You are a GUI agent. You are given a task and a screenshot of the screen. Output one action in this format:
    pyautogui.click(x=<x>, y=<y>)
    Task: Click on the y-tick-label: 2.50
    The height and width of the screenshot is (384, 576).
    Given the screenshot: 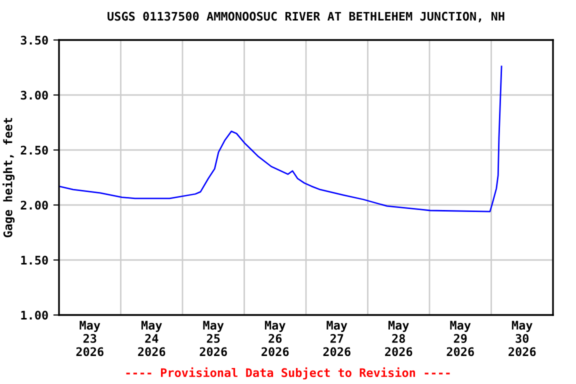 What is the action you would take?
    pyautogui.click(x=34, y=150)
    